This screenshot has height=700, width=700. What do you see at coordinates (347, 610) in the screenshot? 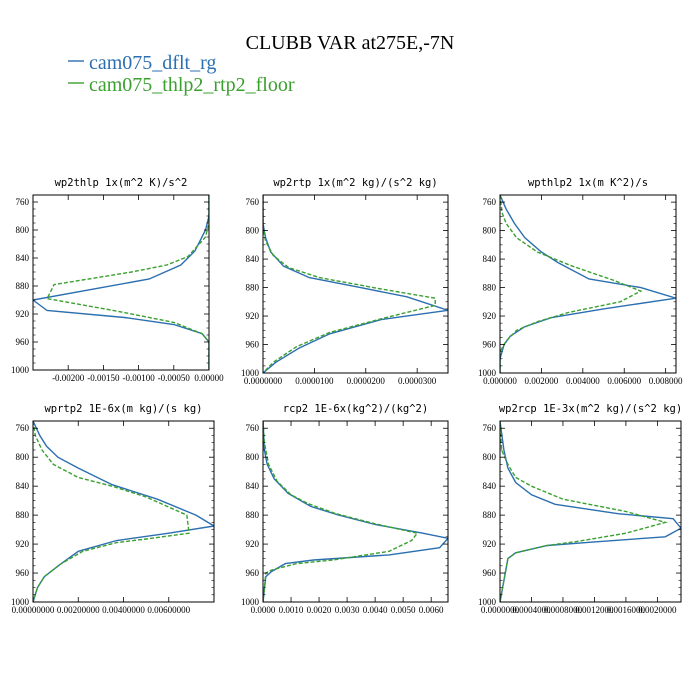
I see `x-tick-label: 0.0030` at bounding box center [347, 610].